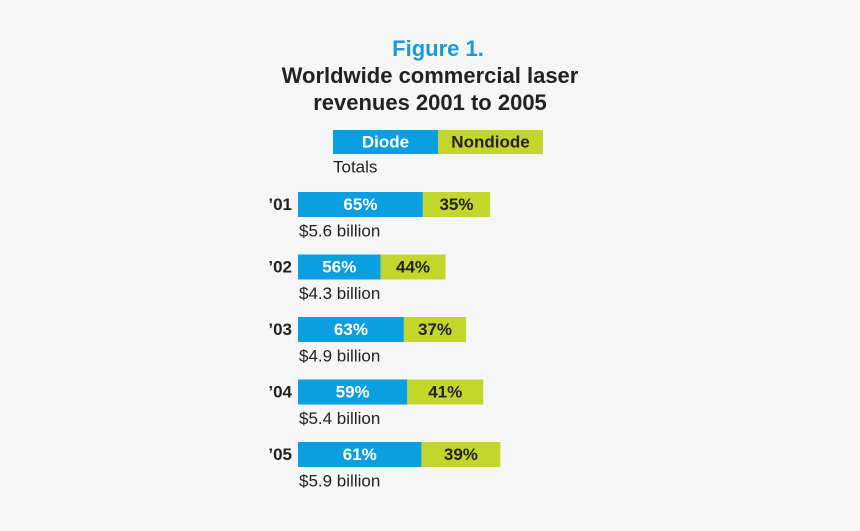 The width and height of the screenshot is (860, 531). What do you see at coordinates (339, 230) in the screenshot?
I see `total-label: $5.6 billion` at bounding box center [339, 230].